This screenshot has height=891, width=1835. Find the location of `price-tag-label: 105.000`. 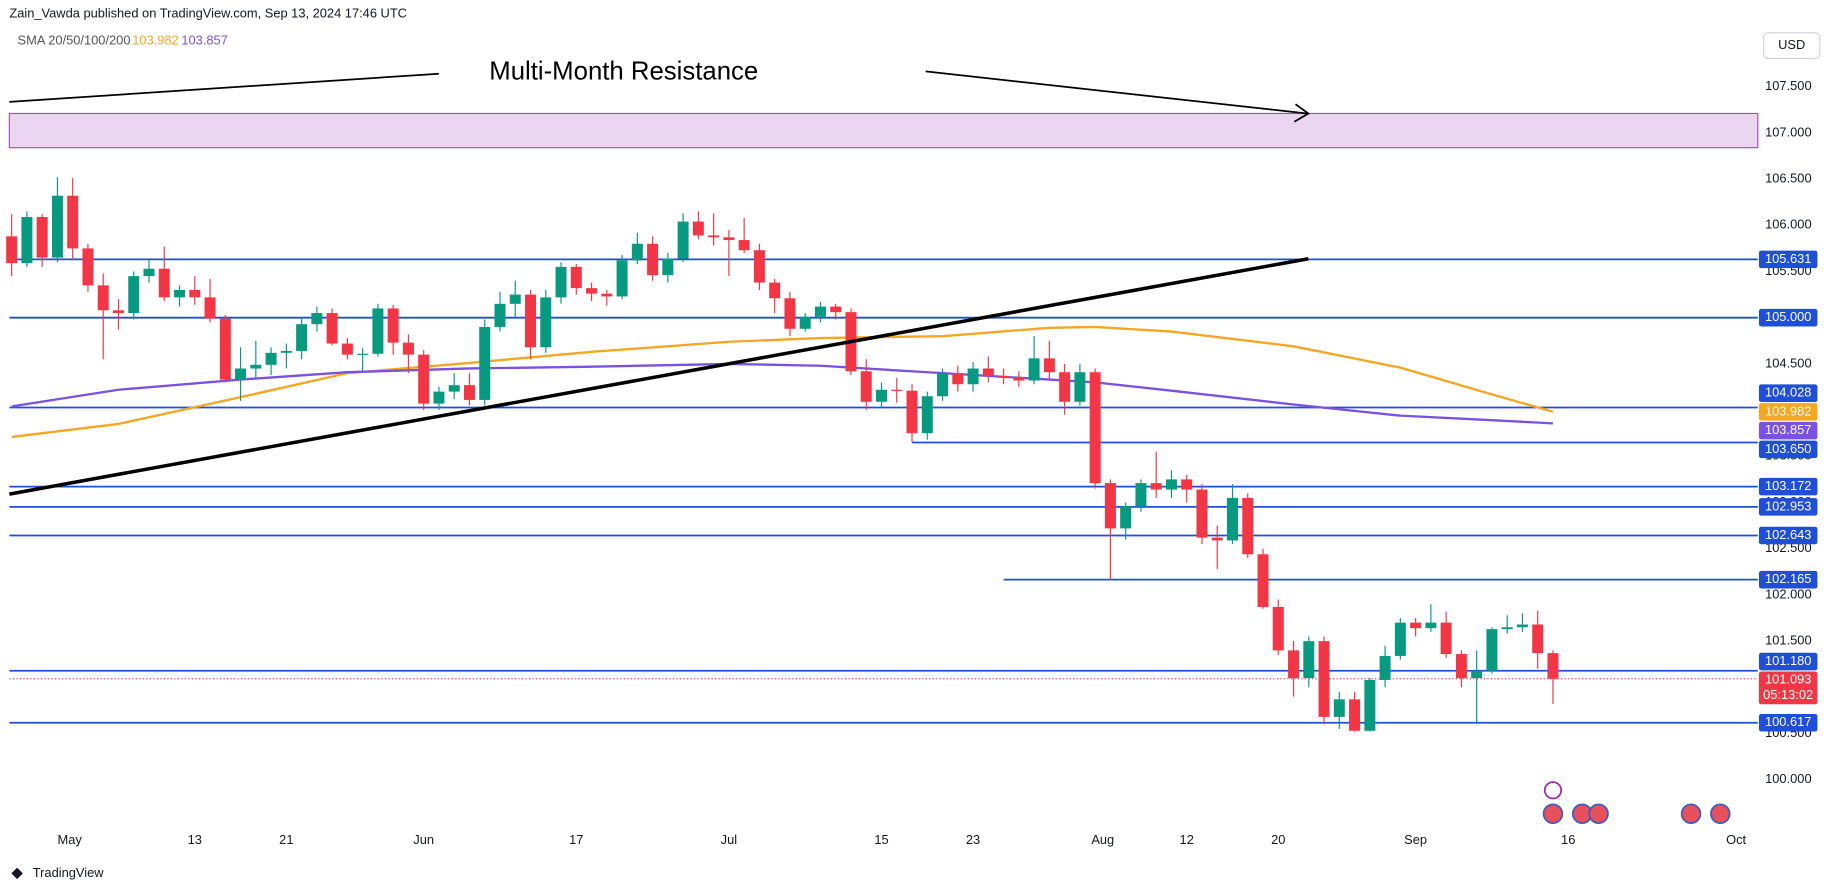

price-tag-label: 105.000 is located at coordinates (1788, 316).